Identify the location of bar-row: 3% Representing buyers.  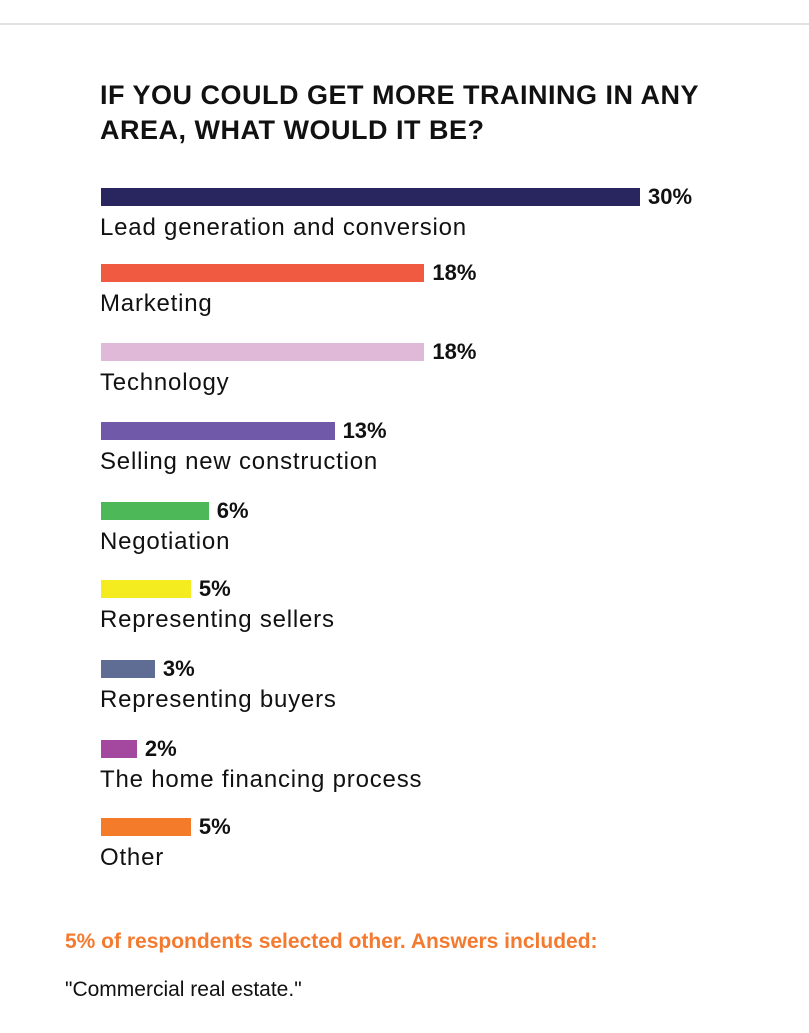
(450, 688).